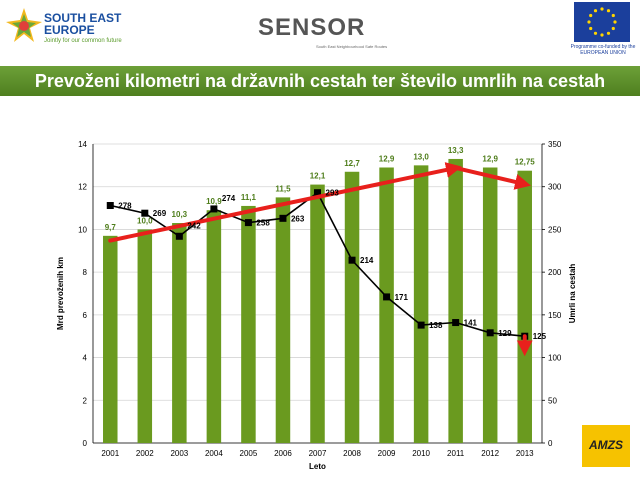 Image resolution: width=640 pixels, height=480 pixels. I want to click on deaths-value-label: 269, so click(160, 213).